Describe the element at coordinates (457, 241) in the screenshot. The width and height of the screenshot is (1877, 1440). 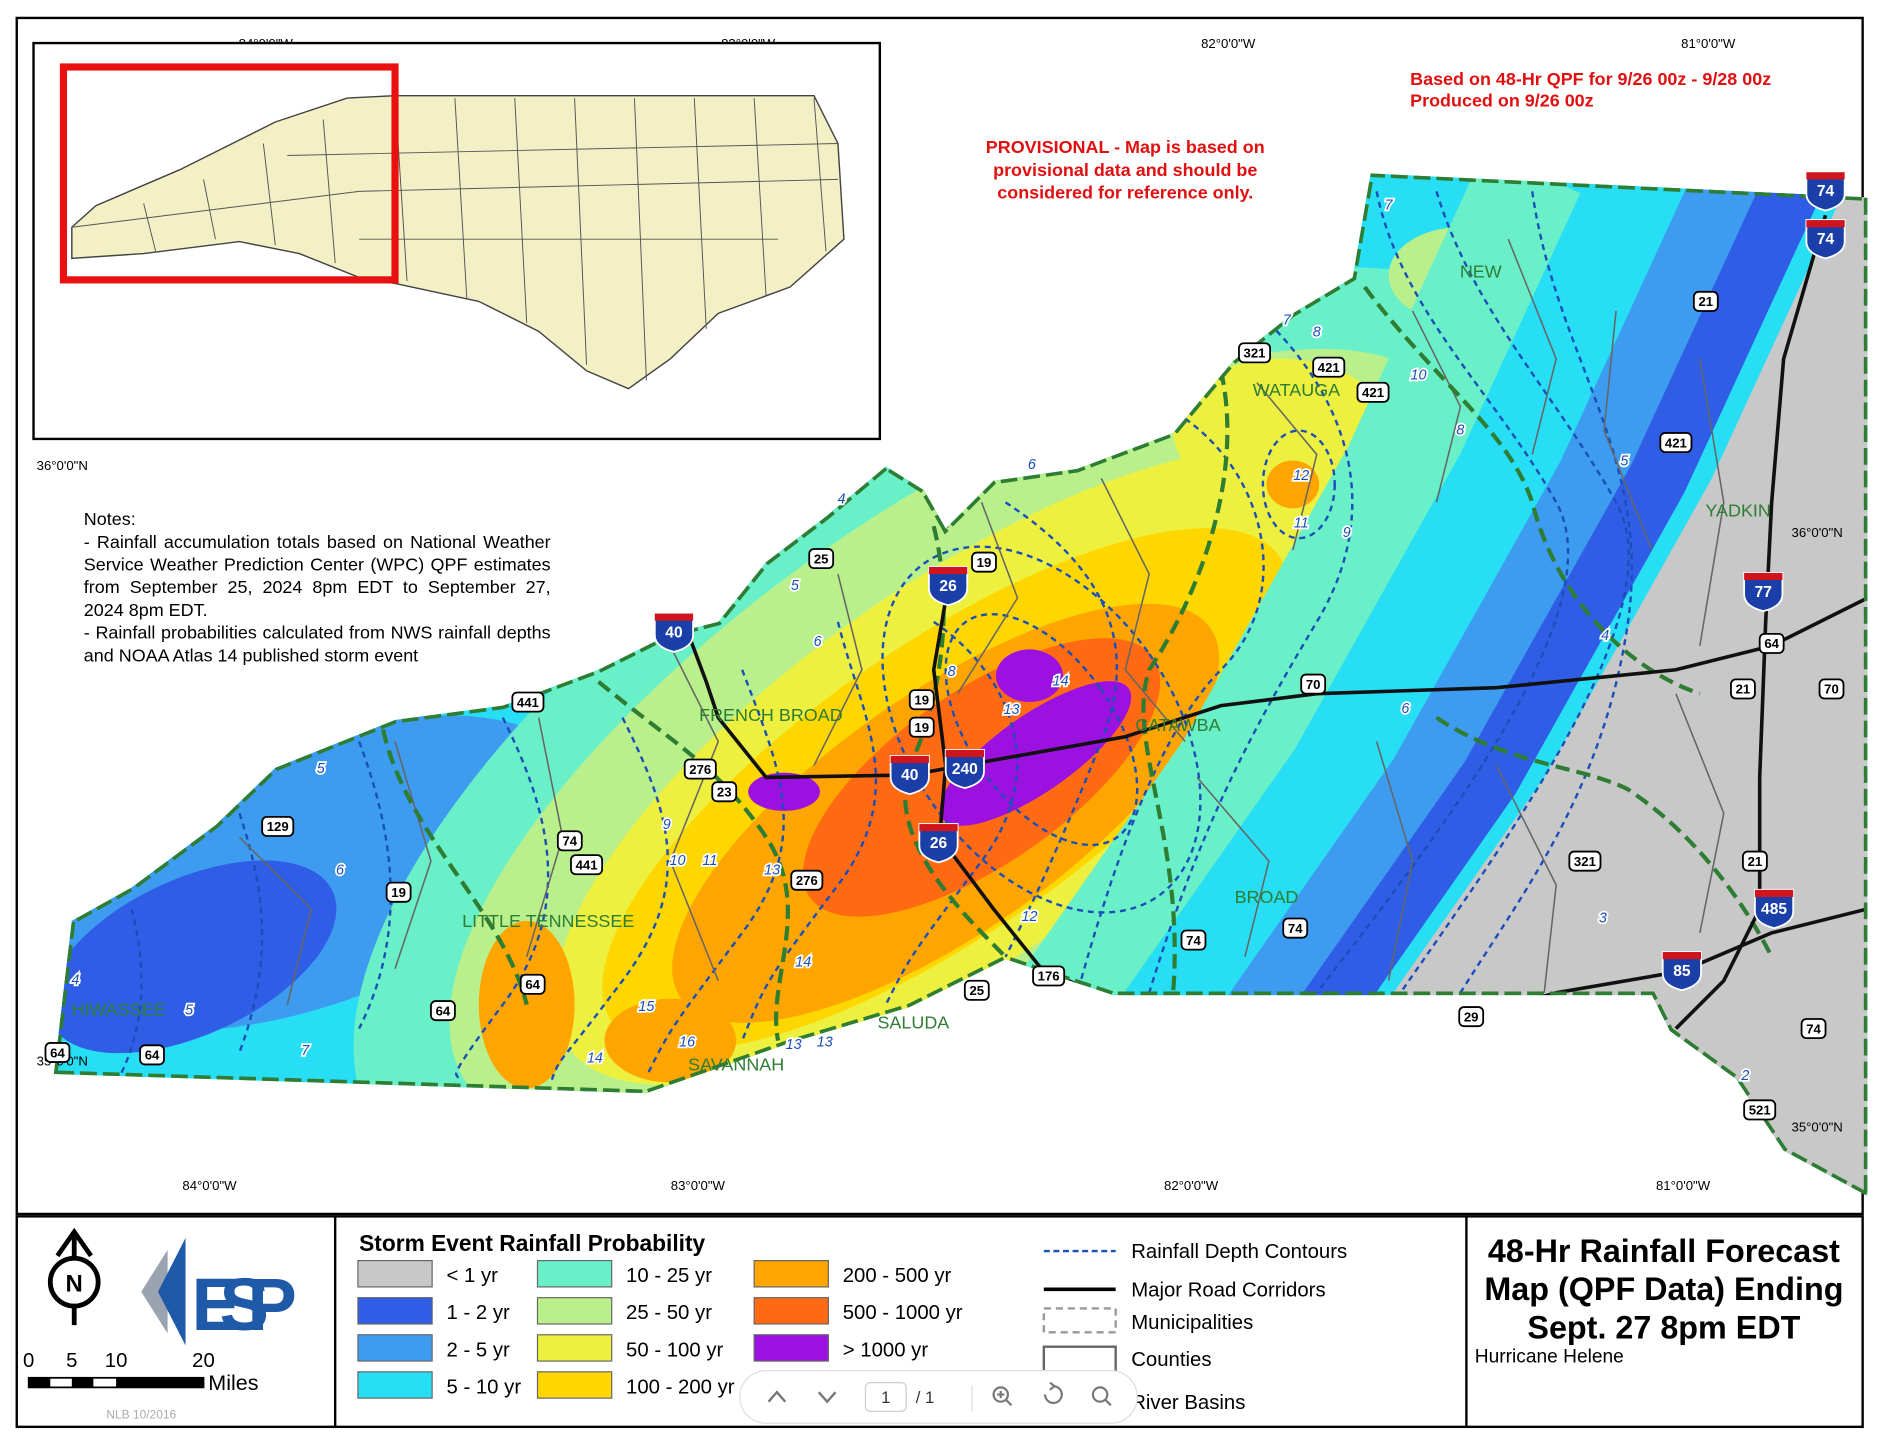
I see `inset-map` at that location.